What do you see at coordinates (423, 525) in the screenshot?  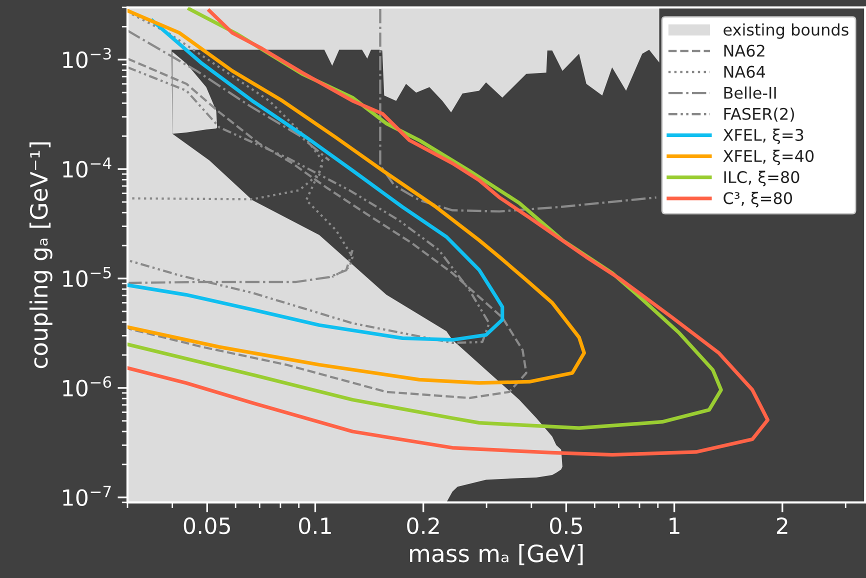 I see `x-tick-label: 0.2` at bounding box center [423, 525].